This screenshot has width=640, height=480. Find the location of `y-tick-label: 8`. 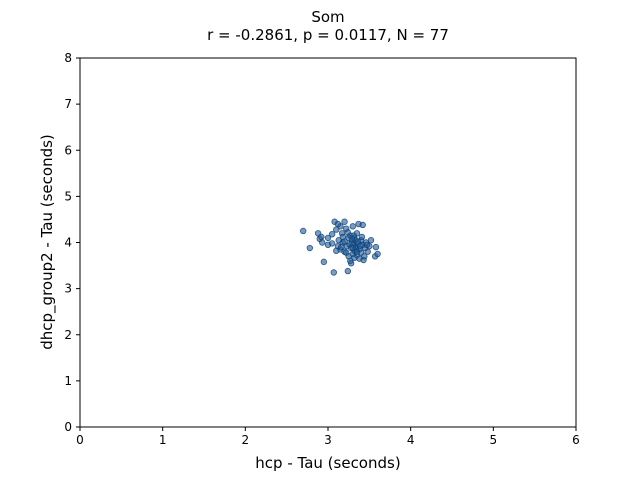

y-tick-label: 8 is located at coordinates (68, 58).